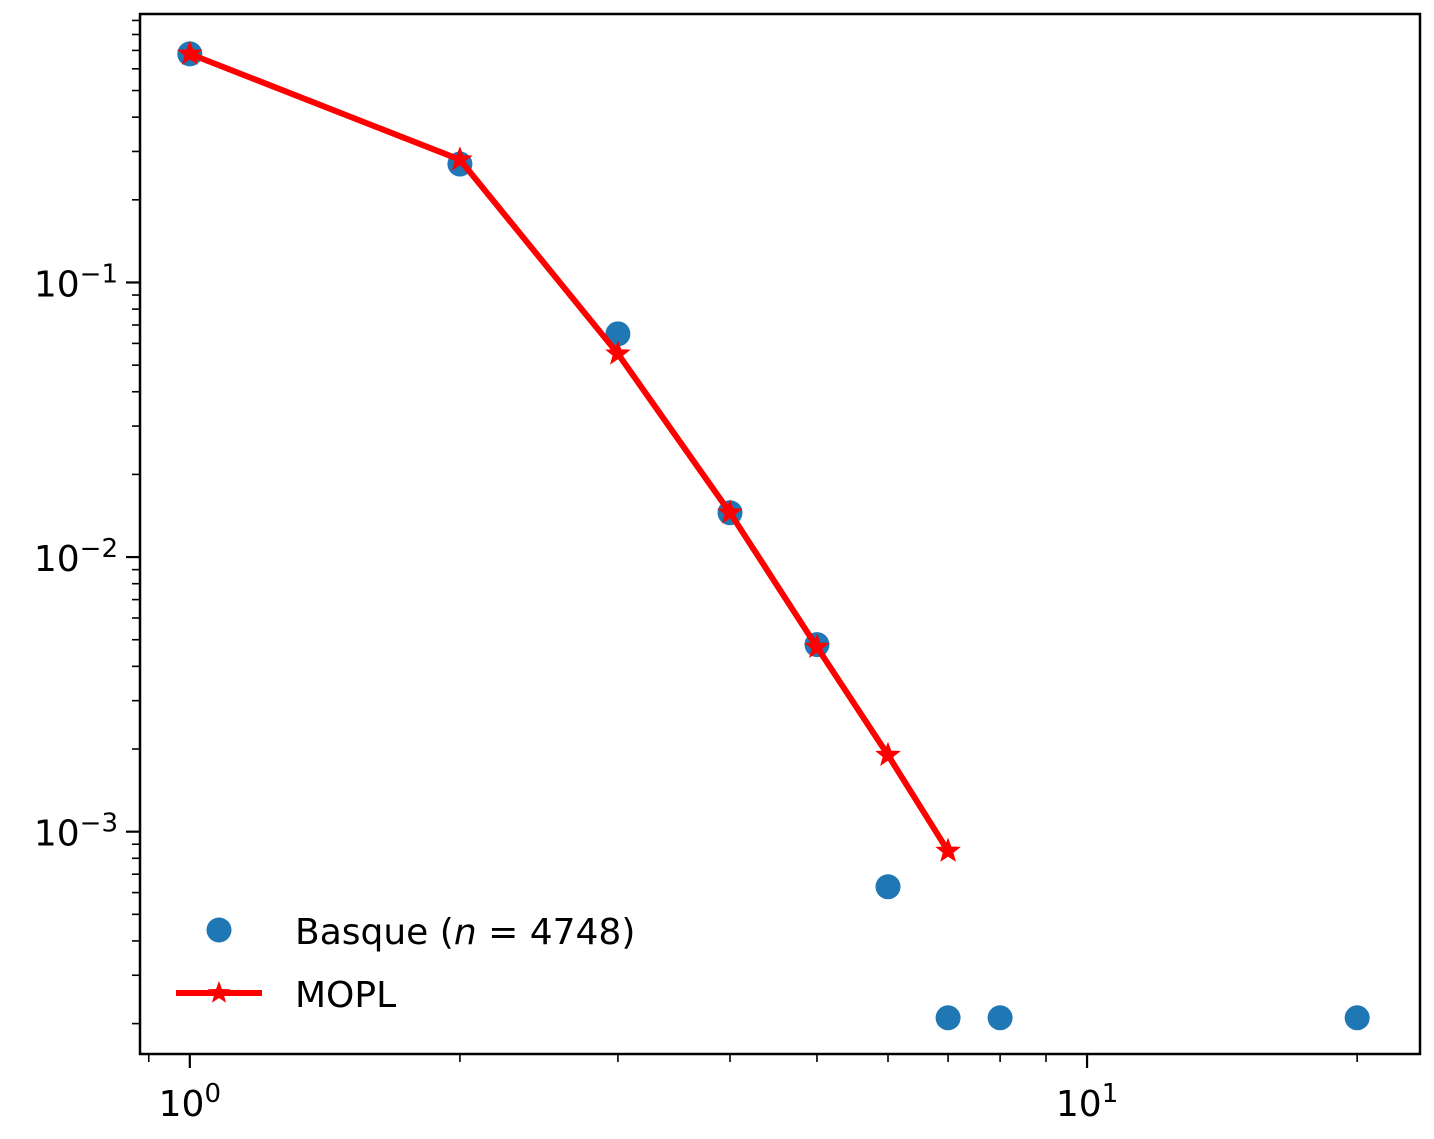 The height and width of the screenshot is (1139, 1434). I want to click on legend-entry: Basque (n = 4748), so click(420, 932).